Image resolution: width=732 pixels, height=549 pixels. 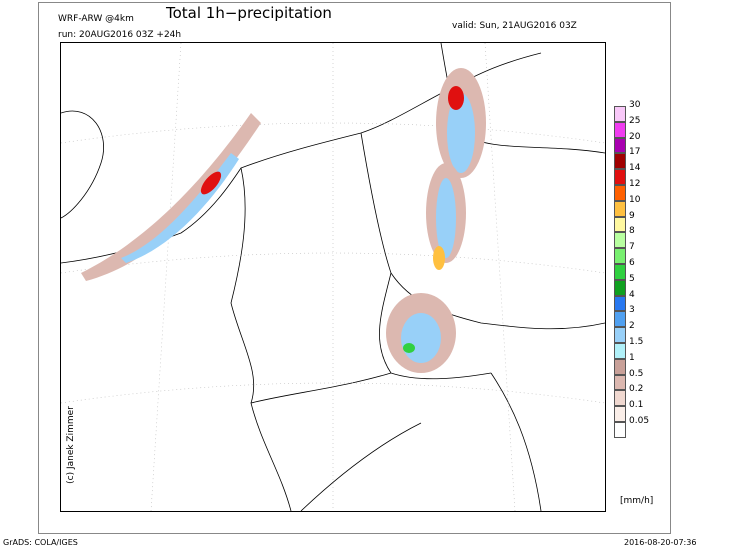 What do you see at coordinates (635, 199) in the screenshot?
I see `legend-label: 10` at bounding box center [635, 199].